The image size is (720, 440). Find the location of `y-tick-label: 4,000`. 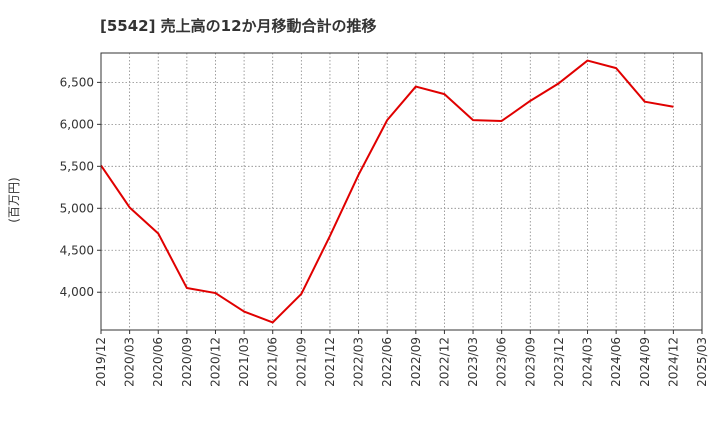

y-tick-label: 4,000 is located at coordinates (77, 292).